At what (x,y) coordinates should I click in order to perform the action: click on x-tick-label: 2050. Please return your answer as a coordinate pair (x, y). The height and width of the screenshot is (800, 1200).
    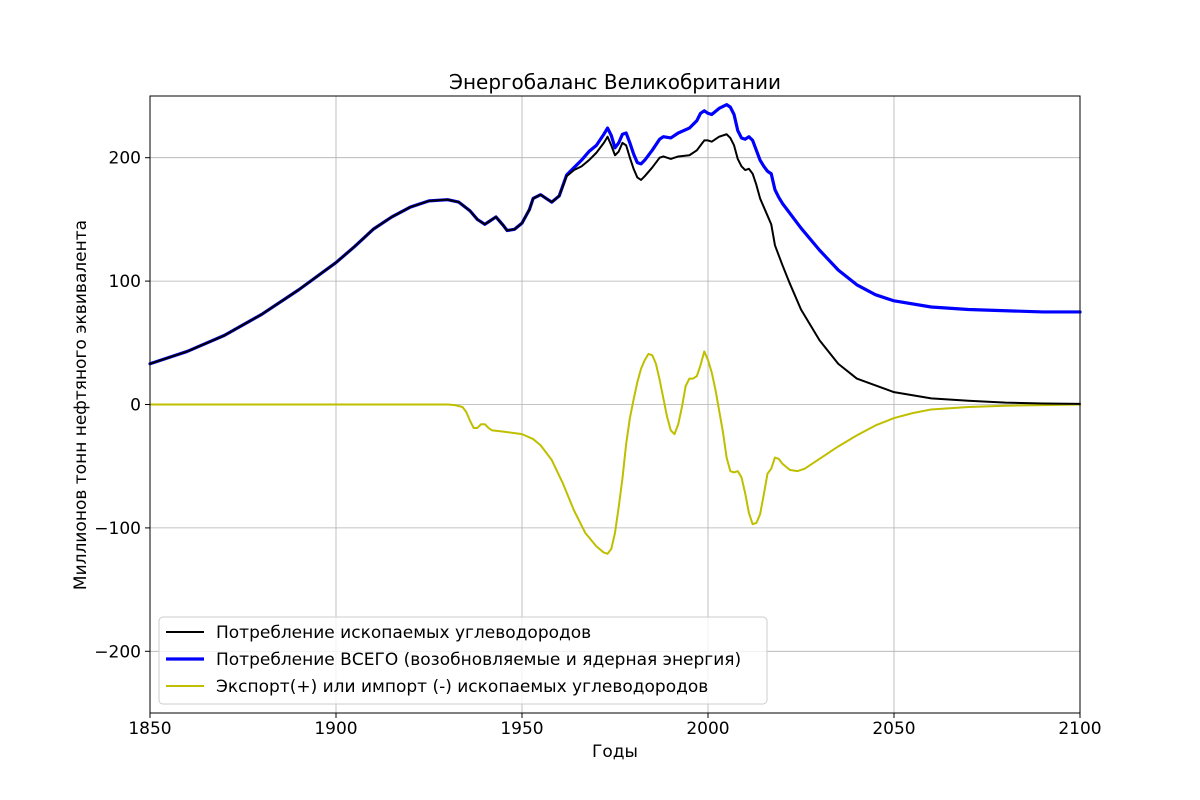
    Looking at the image, I should click on (893, 729).